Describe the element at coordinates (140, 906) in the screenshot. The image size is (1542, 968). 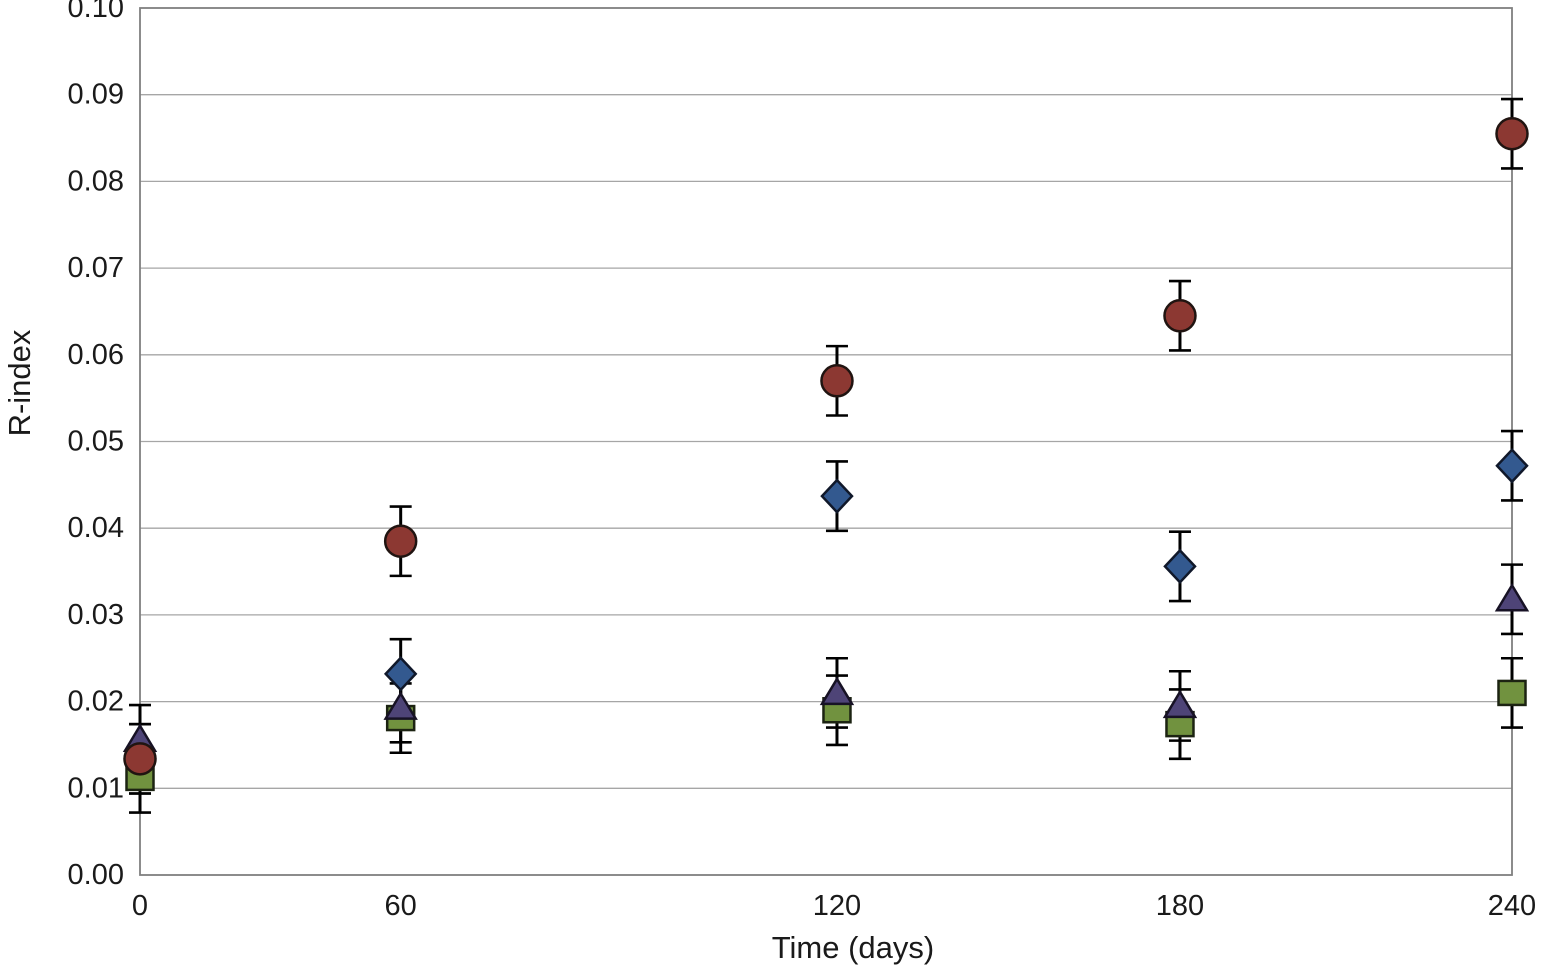
I see `x-tick-label: 0` at that location.